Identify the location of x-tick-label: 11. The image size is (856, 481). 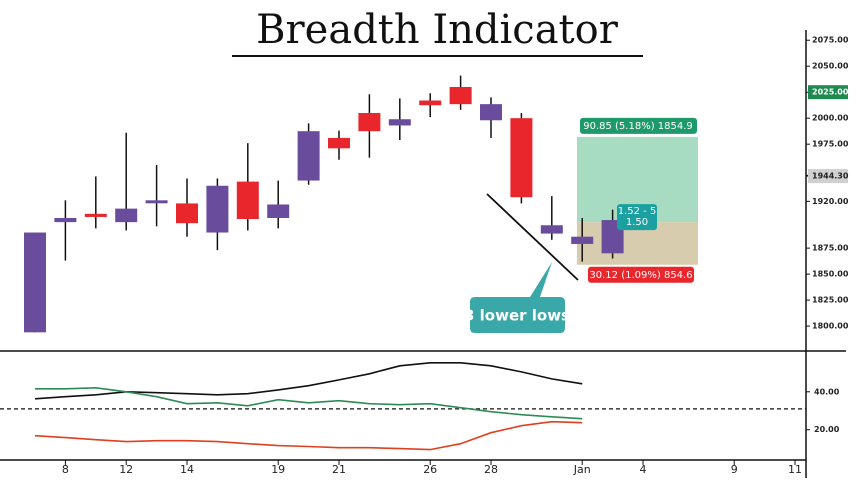
(795, 469).